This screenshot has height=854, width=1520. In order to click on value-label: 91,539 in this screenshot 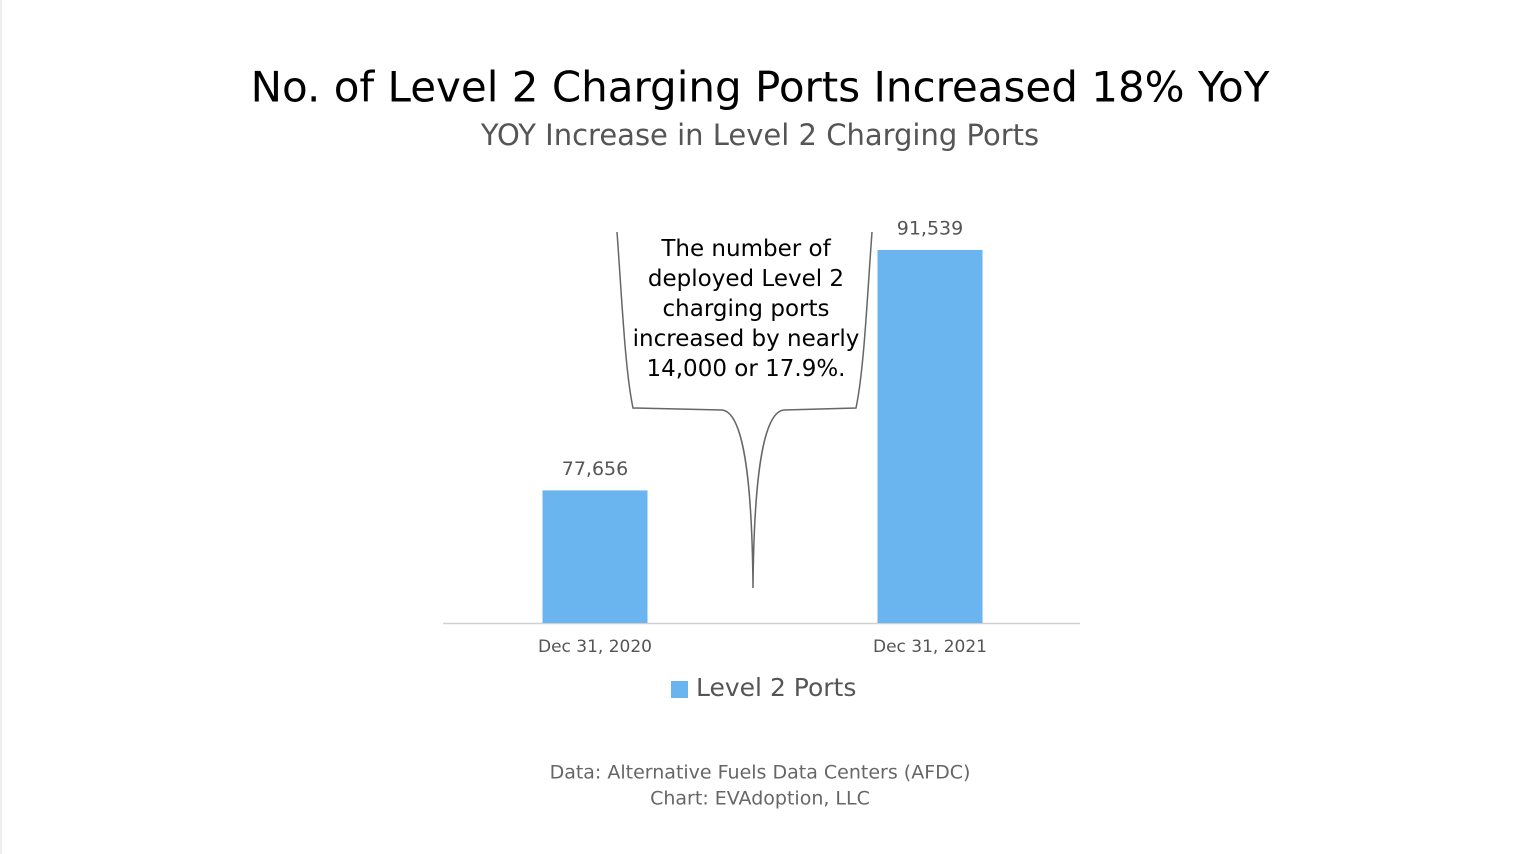, I will do `click(930, 228)`.